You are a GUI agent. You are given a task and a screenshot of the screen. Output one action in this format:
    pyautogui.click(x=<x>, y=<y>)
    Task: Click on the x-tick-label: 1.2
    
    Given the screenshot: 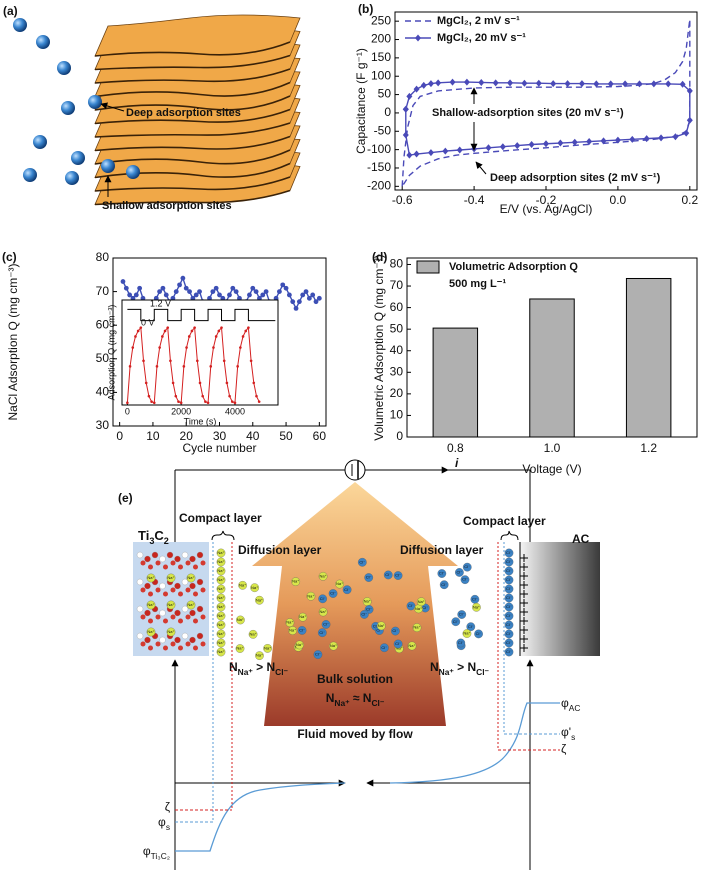 What is the action you would take?
    pyautogui.click(x=648, y=448)
    